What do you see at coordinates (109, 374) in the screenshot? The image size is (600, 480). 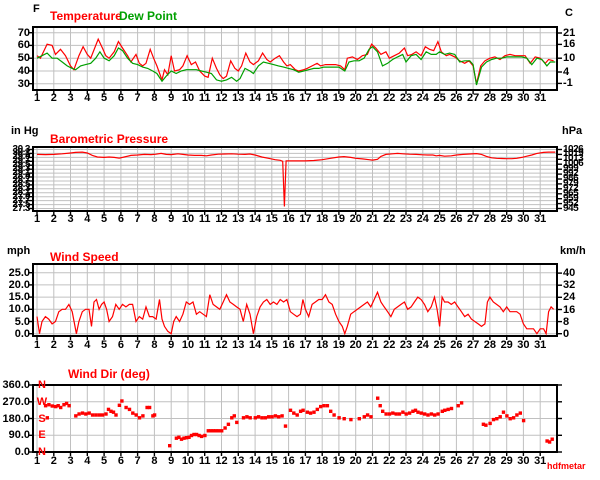 I see `wind-dir-title: Wind Dir (deg)` at bounding box center [109, 374].